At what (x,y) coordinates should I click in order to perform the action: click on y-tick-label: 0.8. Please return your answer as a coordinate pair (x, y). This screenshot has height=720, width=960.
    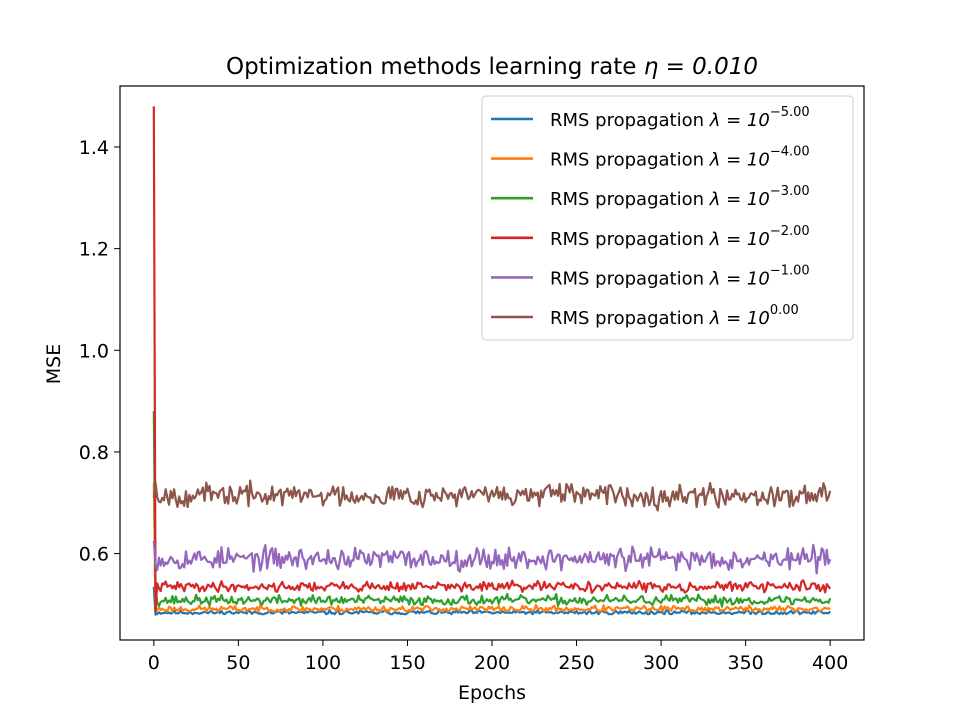
    Looking at the image, I should click on (94, 453).